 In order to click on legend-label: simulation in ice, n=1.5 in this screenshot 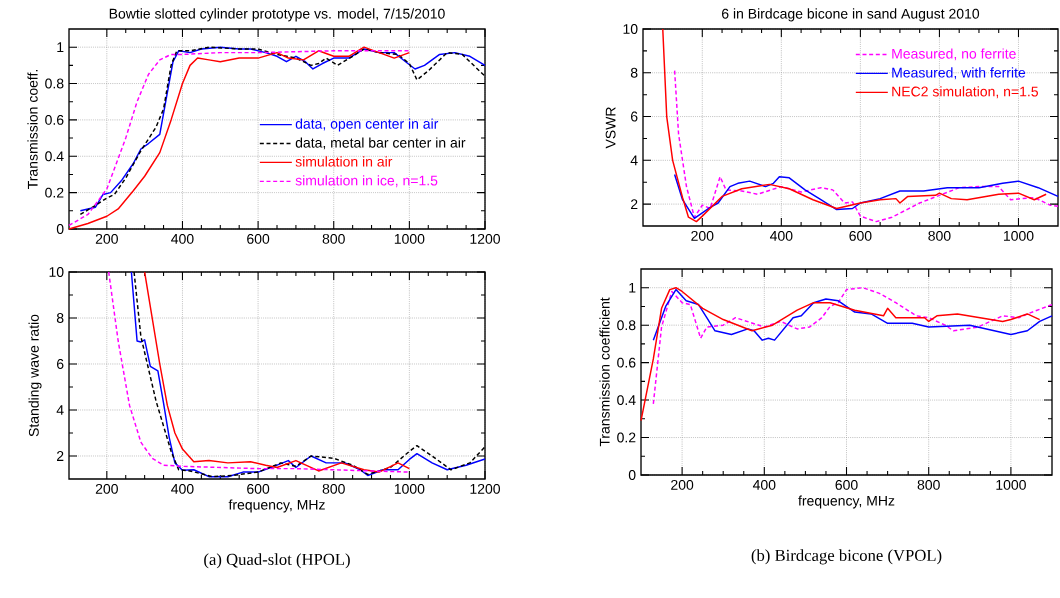, I will do `click(366, 181)`.